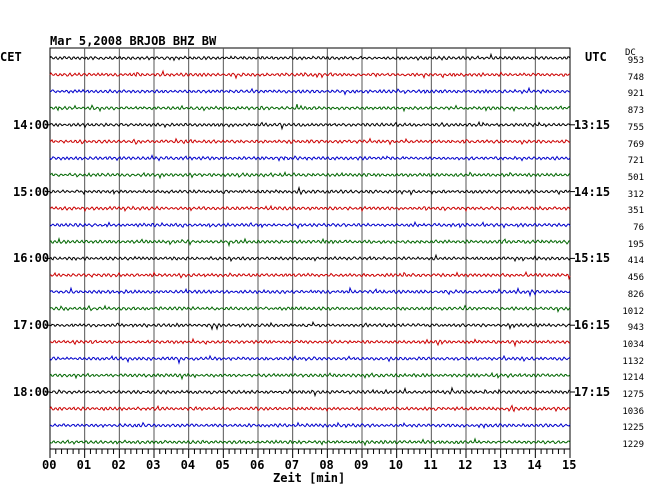 The image size is (650, 494). I want to click on dc-value: 312, so click(635, 194).